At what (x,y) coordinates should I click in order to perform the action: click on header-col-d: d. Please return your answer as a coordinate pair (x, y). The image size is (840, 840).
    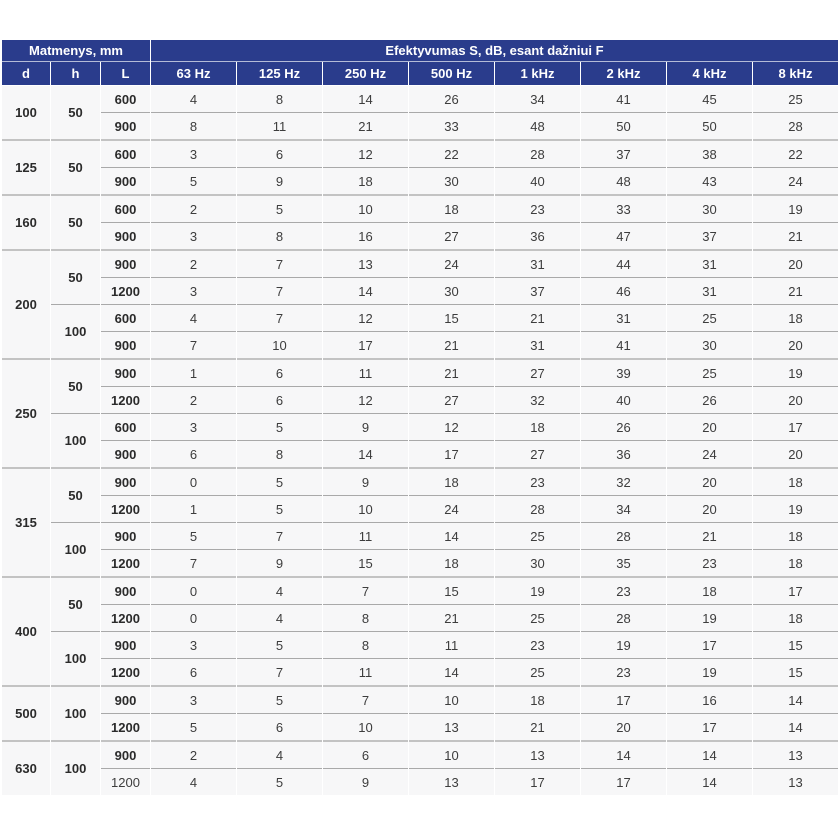
    Looking at the image, I should click on (26, 74).